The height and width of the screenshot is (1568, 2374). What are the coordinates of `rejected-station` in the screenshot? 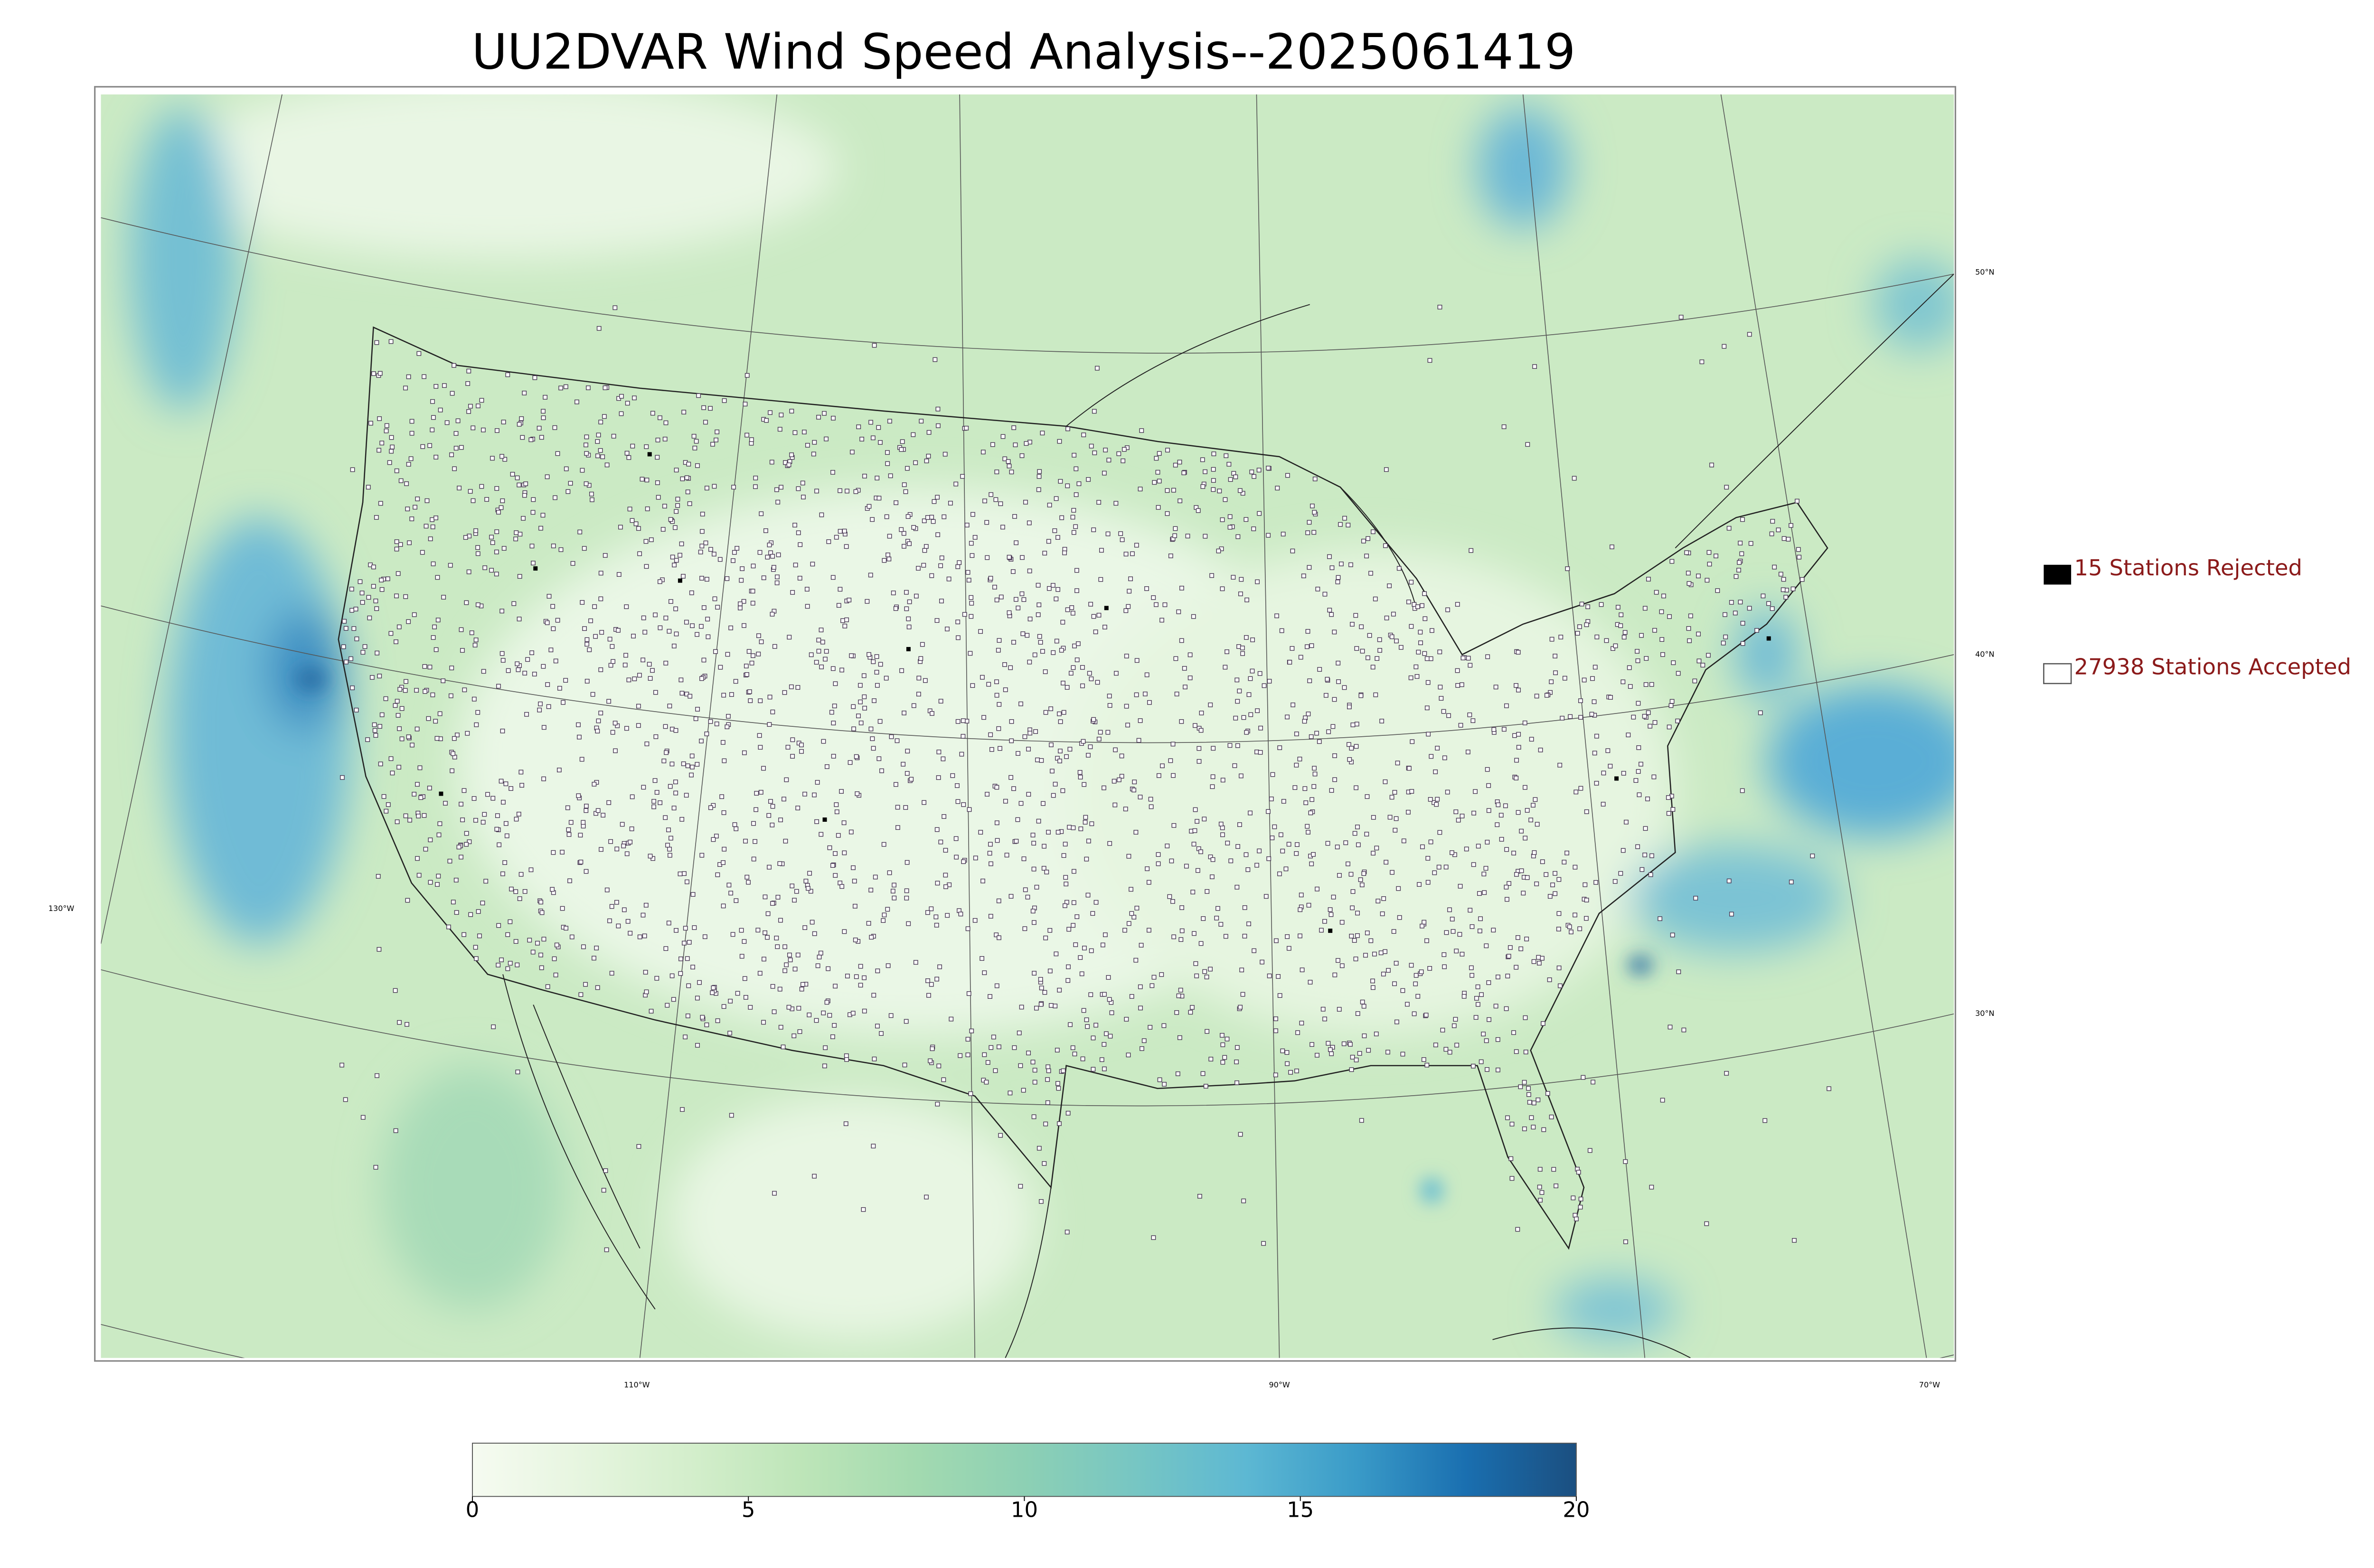 It's located at (908, 649).